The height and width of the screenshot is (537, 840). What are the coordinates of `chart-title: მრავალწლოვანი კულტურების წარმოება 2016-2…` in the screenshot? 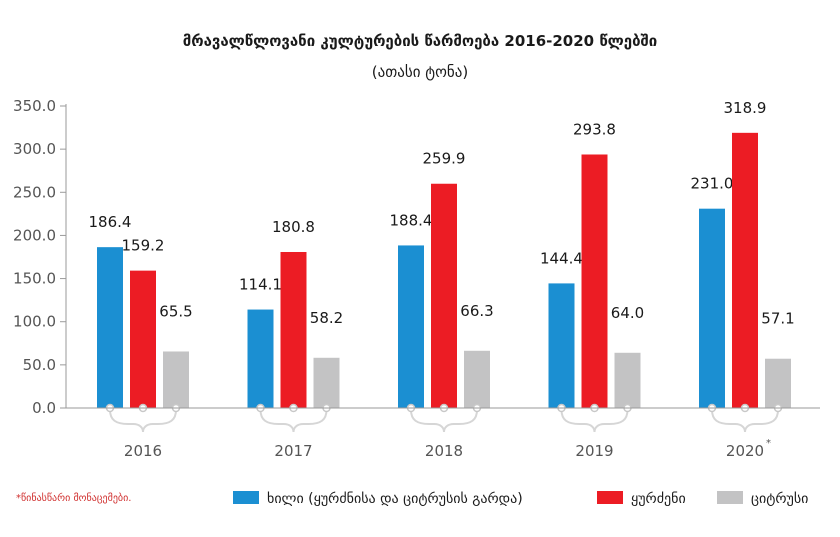 It's located at (420, 41).